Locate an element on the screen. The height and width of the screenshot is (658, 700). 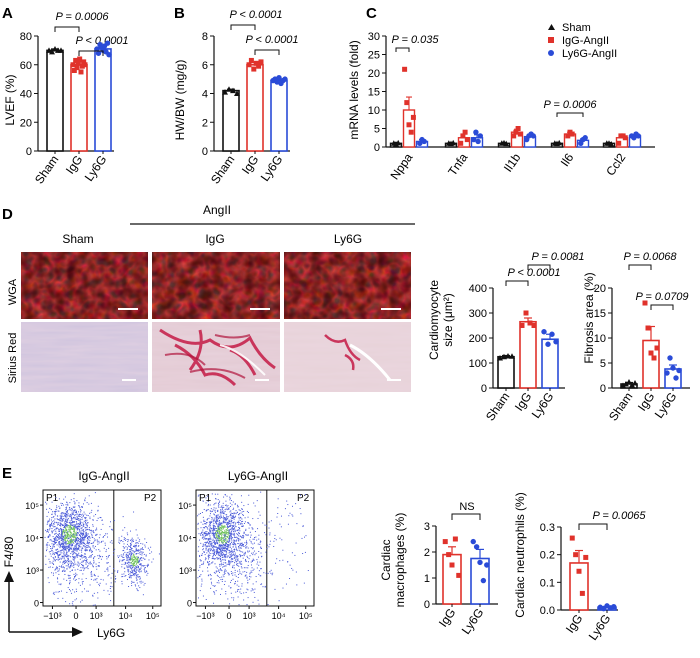
y-tick-label: 0.0 is located at coordinates (547, 611).